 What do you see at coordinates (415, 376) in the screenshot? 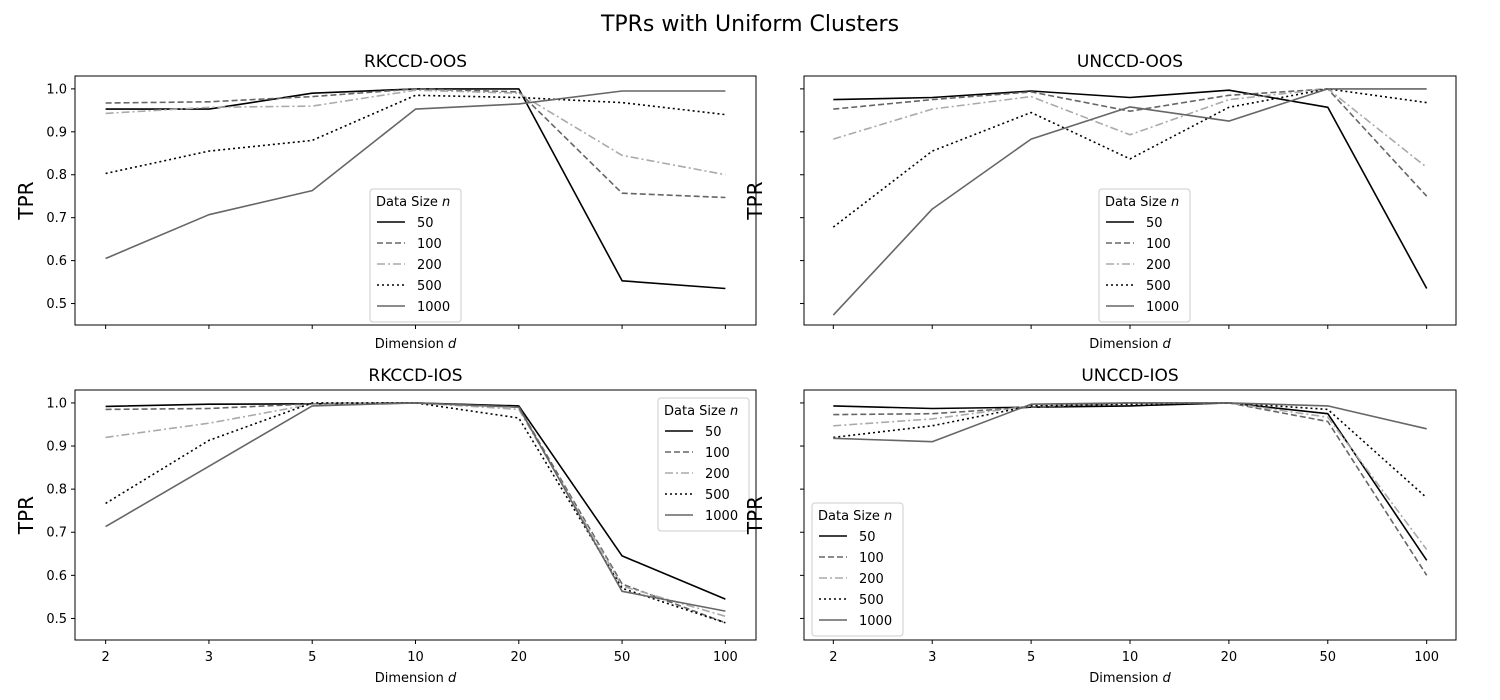
I see `subplot-title: RKCCD-IOS` at bounding box center [415, 376].